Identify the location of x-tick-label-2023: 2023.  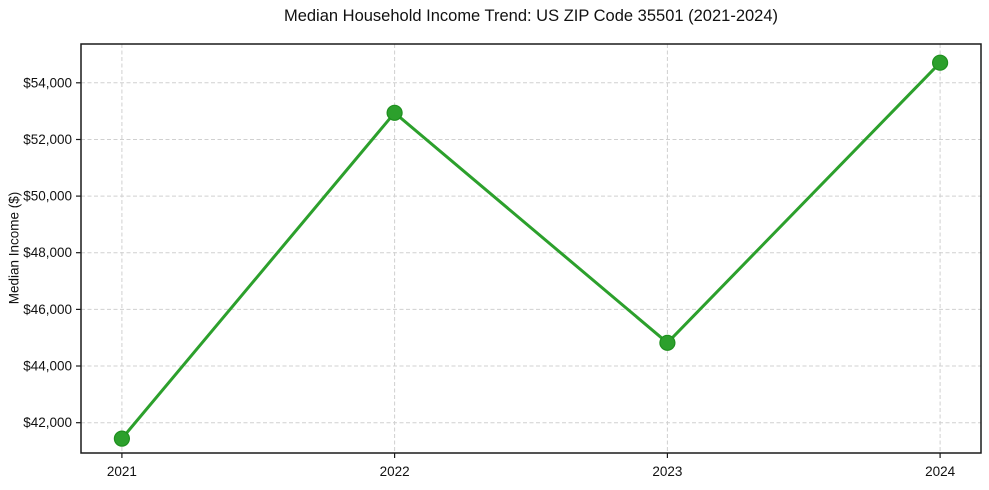
(667, 471).